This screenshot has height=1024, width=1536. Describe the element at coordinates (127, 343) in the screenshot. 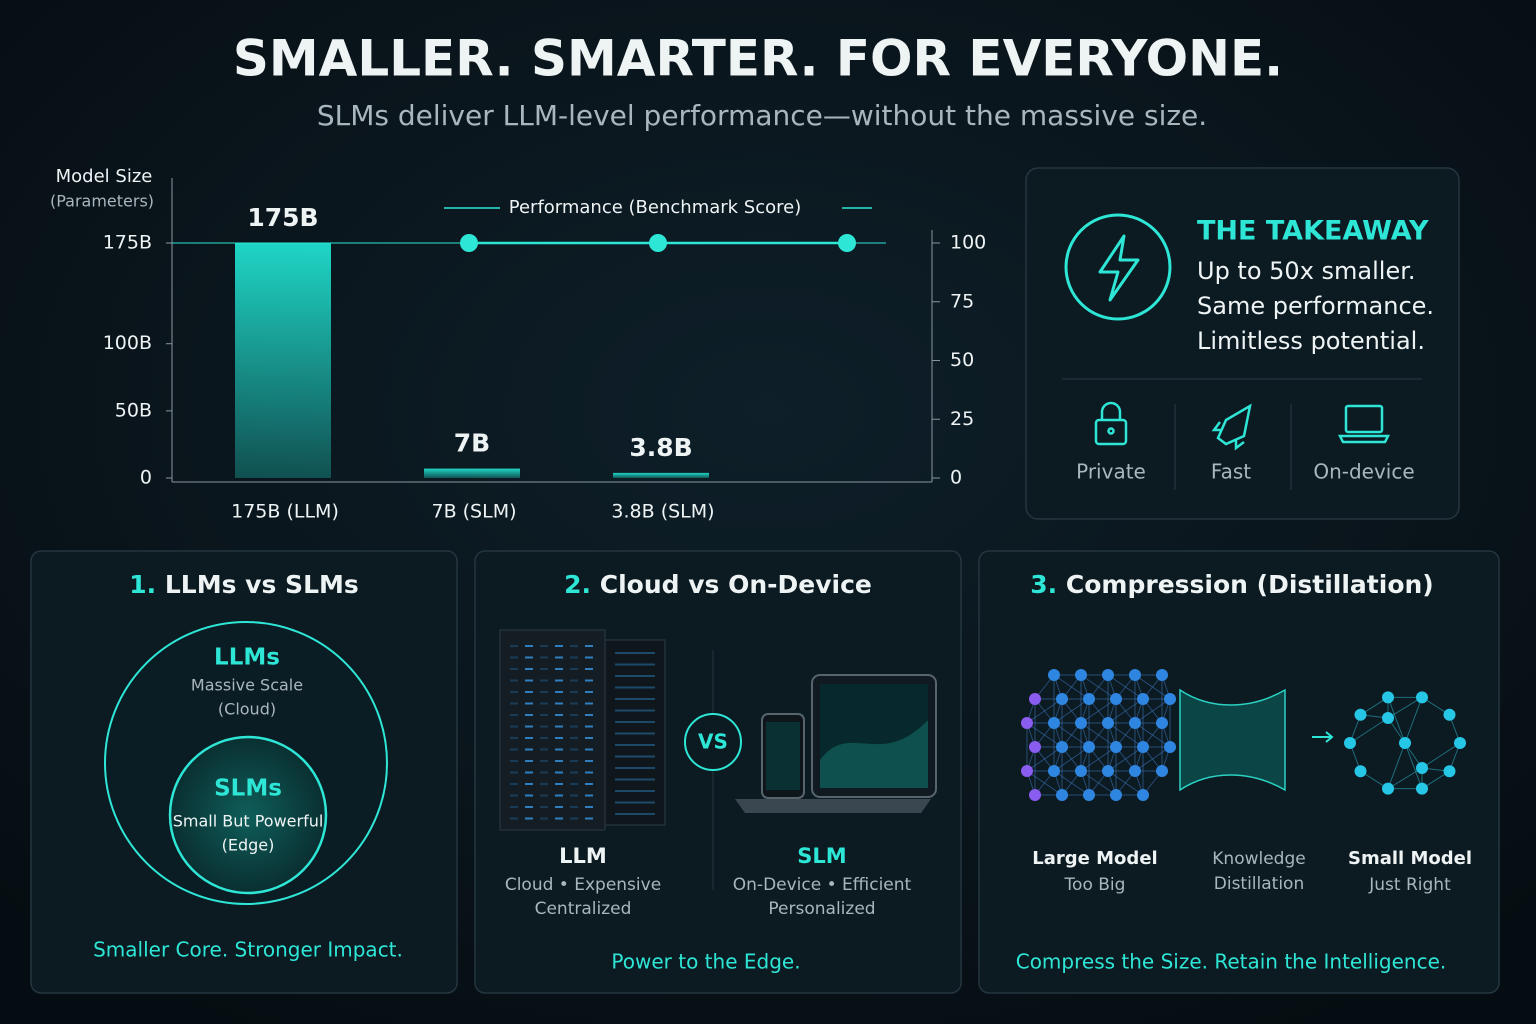

I see `y-tick-label: 100B` at that location.